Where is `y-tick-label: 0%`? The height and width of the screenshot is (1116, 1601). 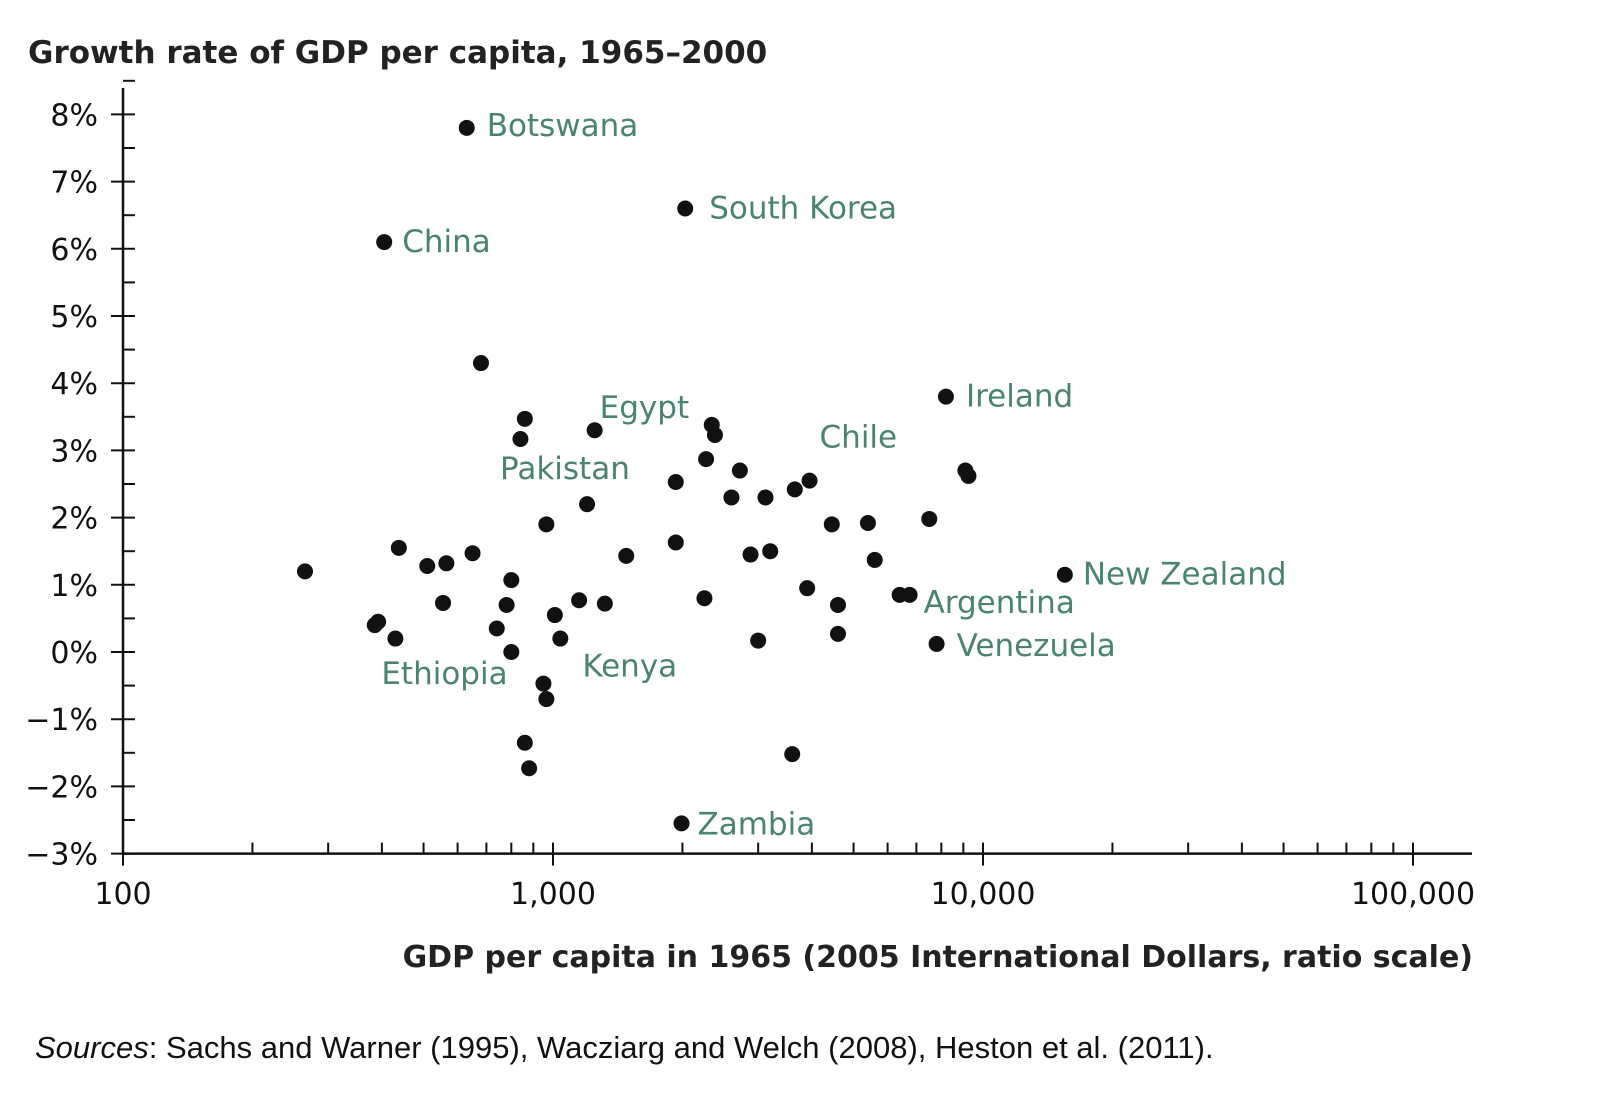
y-tick-label: 0% is located at coordinates (74, 653).